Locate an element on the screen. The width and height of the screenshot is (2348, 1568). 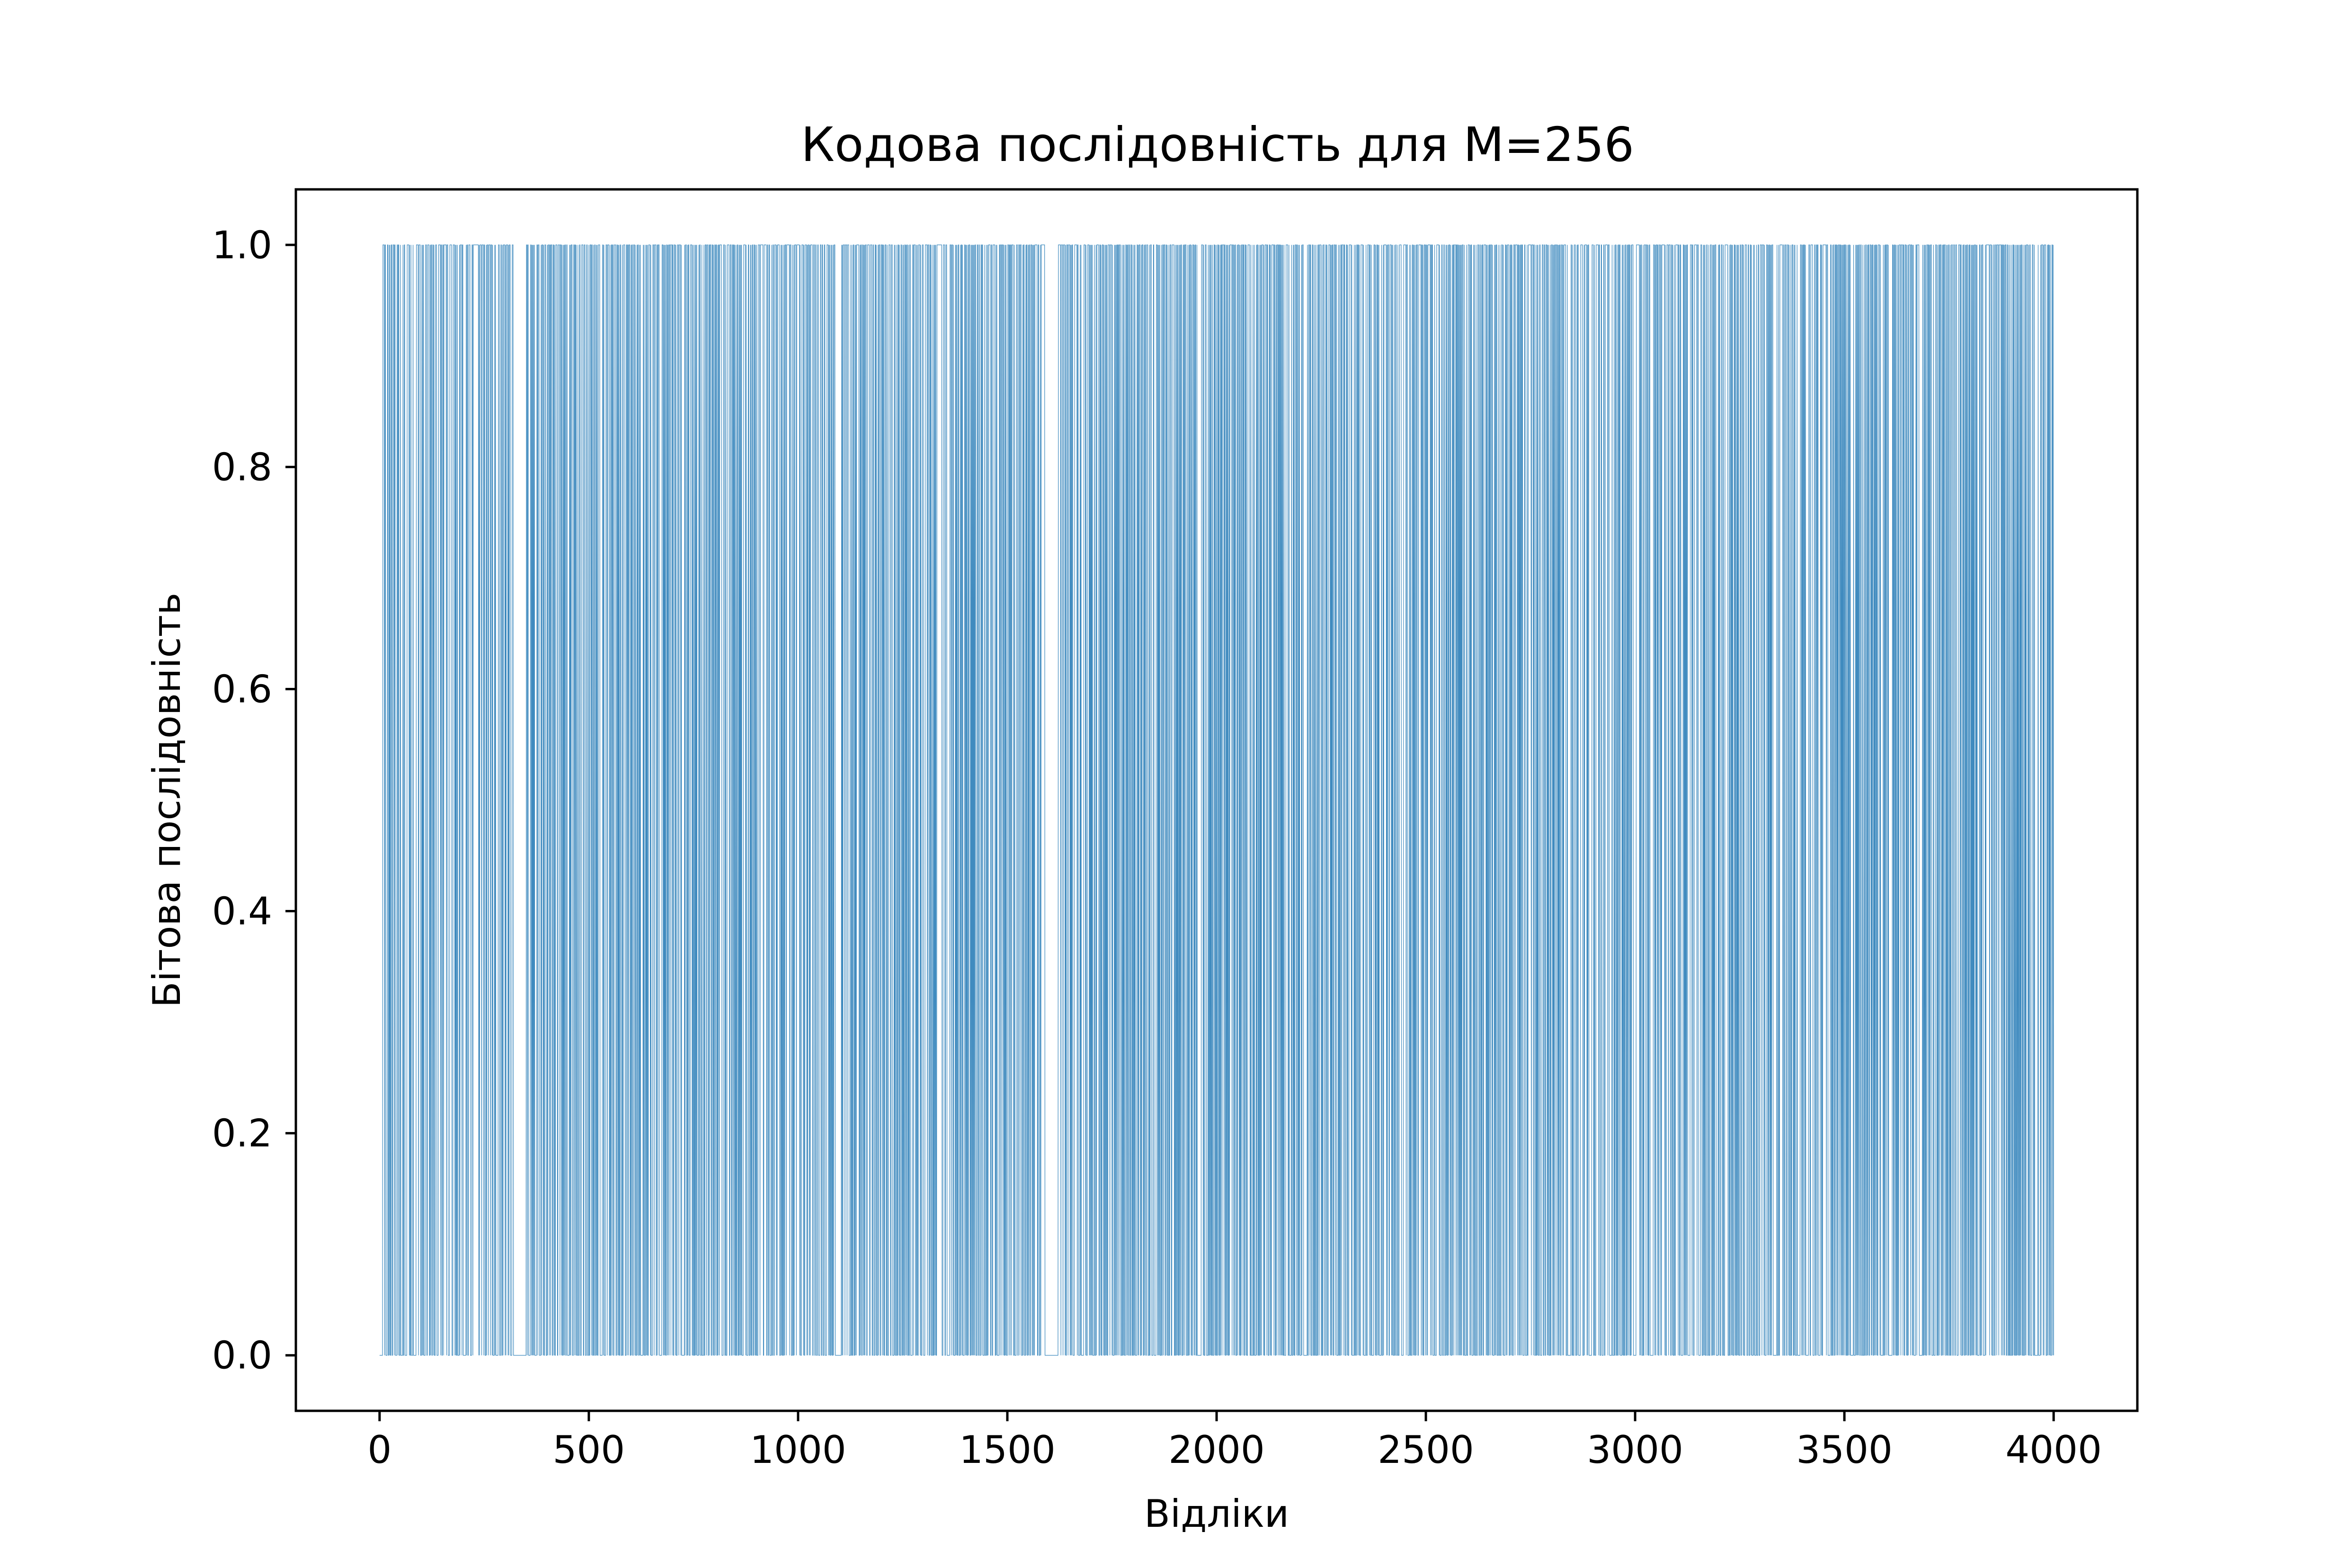
chart-title: Кодова послідовність для M=256 is located at coordinates (1217, 144).